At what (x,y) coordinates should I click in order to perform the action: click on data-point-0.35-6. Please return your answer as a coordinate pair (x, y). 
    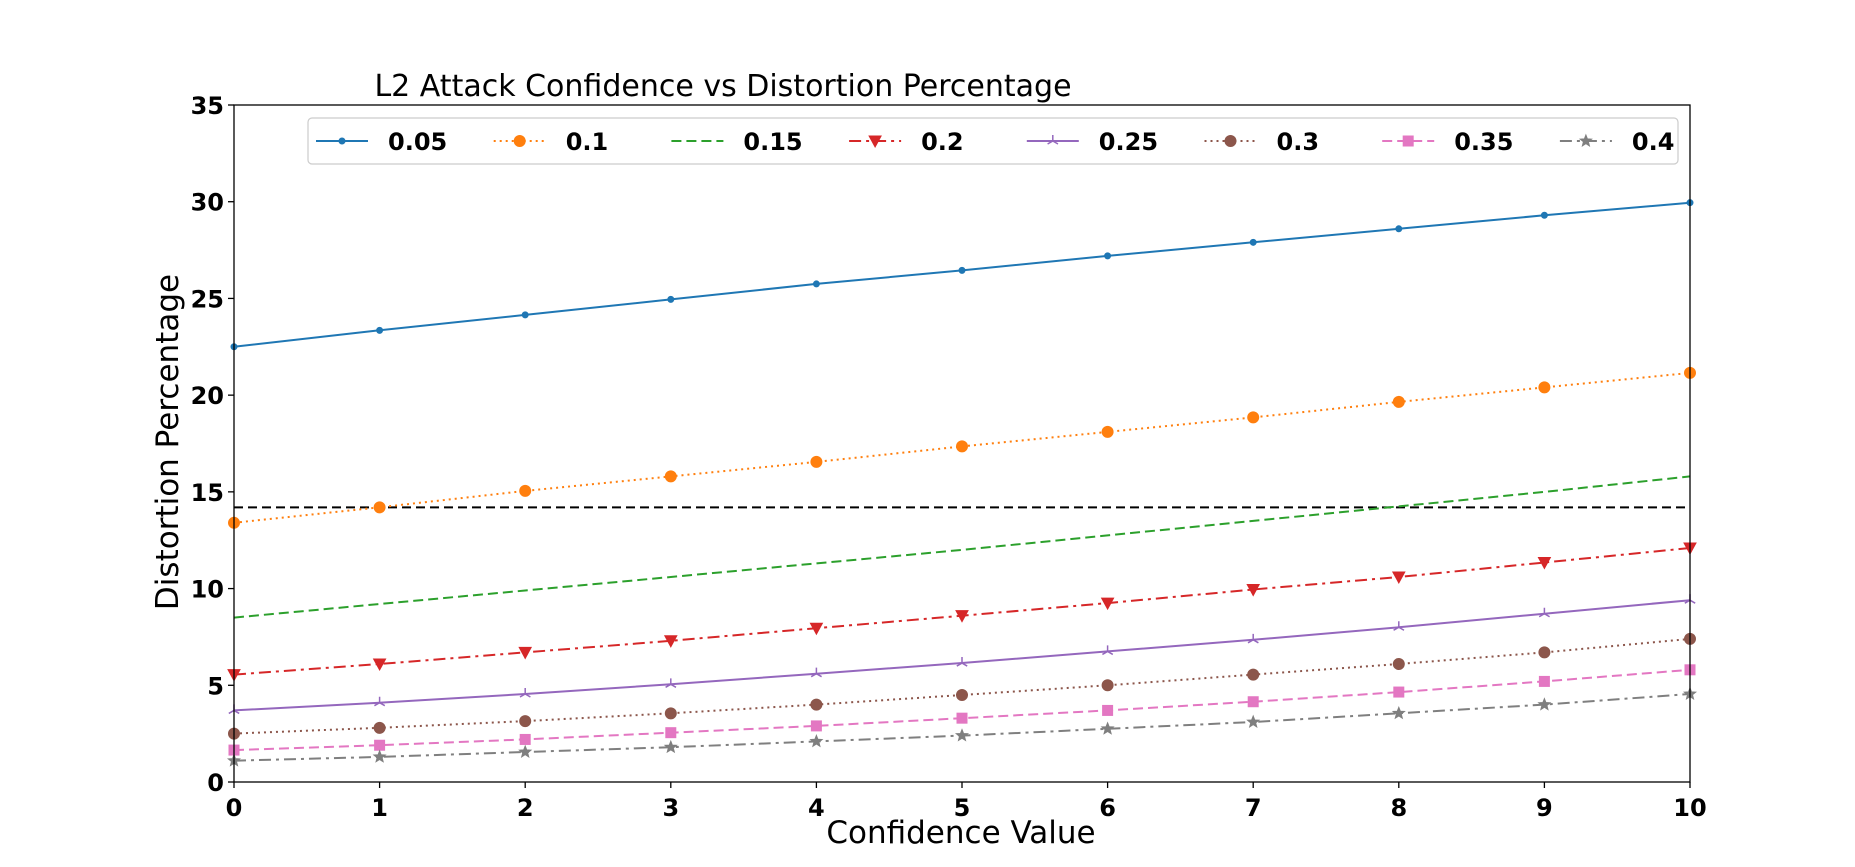
    Looking at the image, I should click on (1108, 710).